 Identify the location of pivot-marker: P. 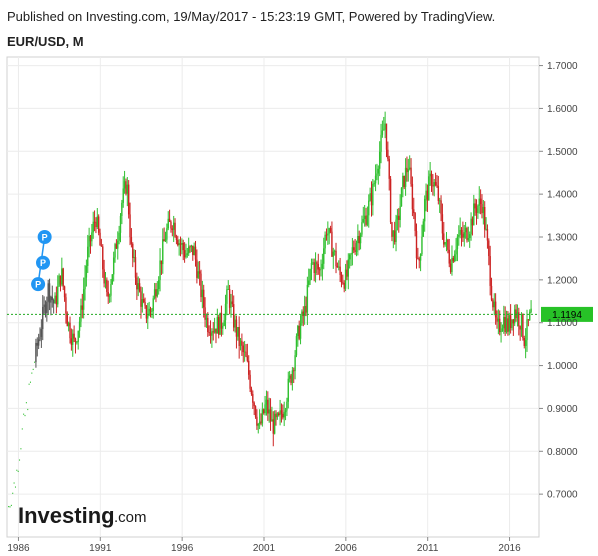
(38, 284).